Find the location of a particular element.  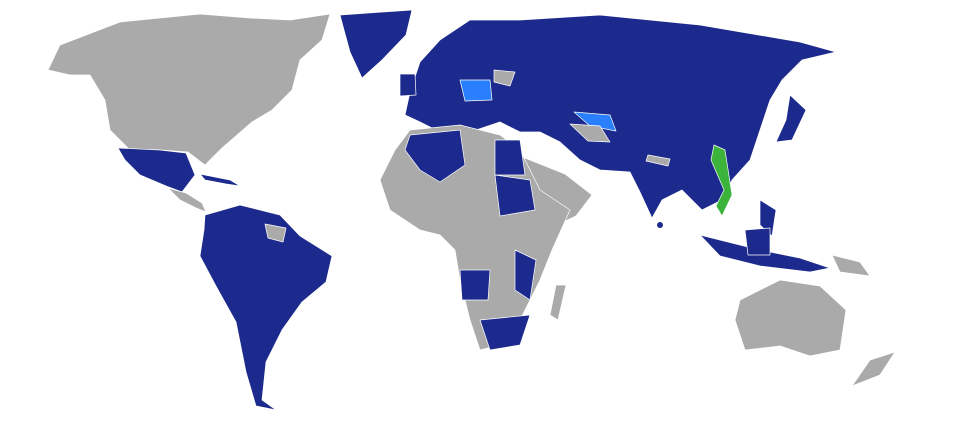

region-africa is located at coordinates (475, 237).